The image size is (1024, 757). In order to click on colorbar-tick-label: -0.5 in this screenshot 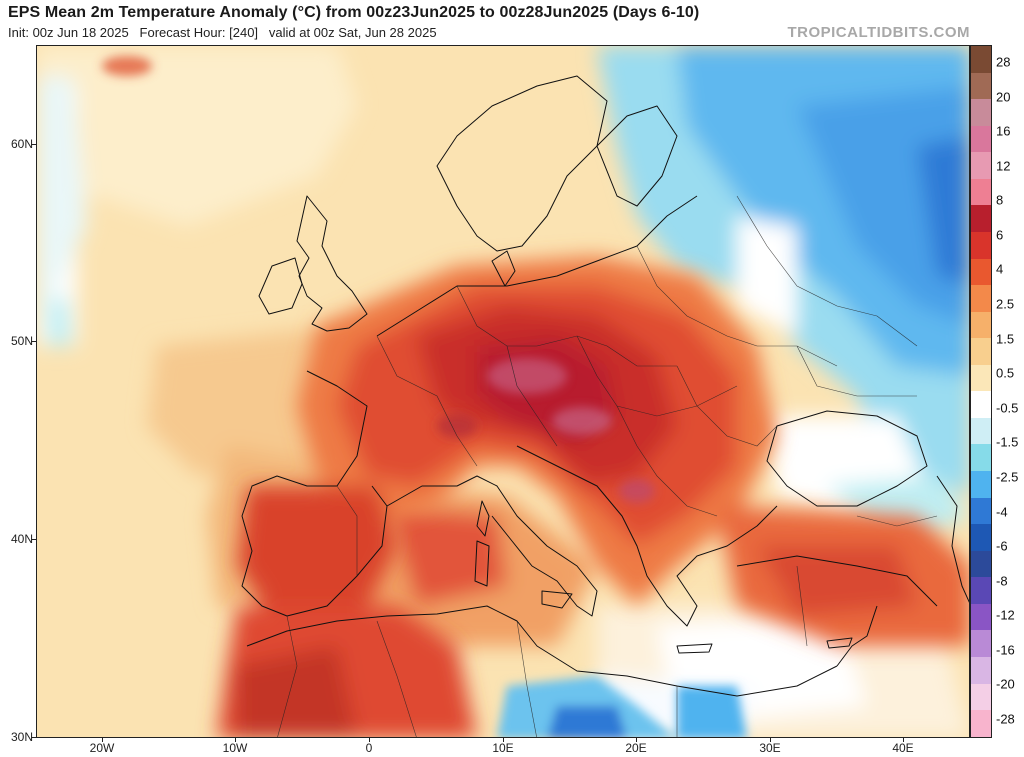, I will do `click(1007, 408)`.